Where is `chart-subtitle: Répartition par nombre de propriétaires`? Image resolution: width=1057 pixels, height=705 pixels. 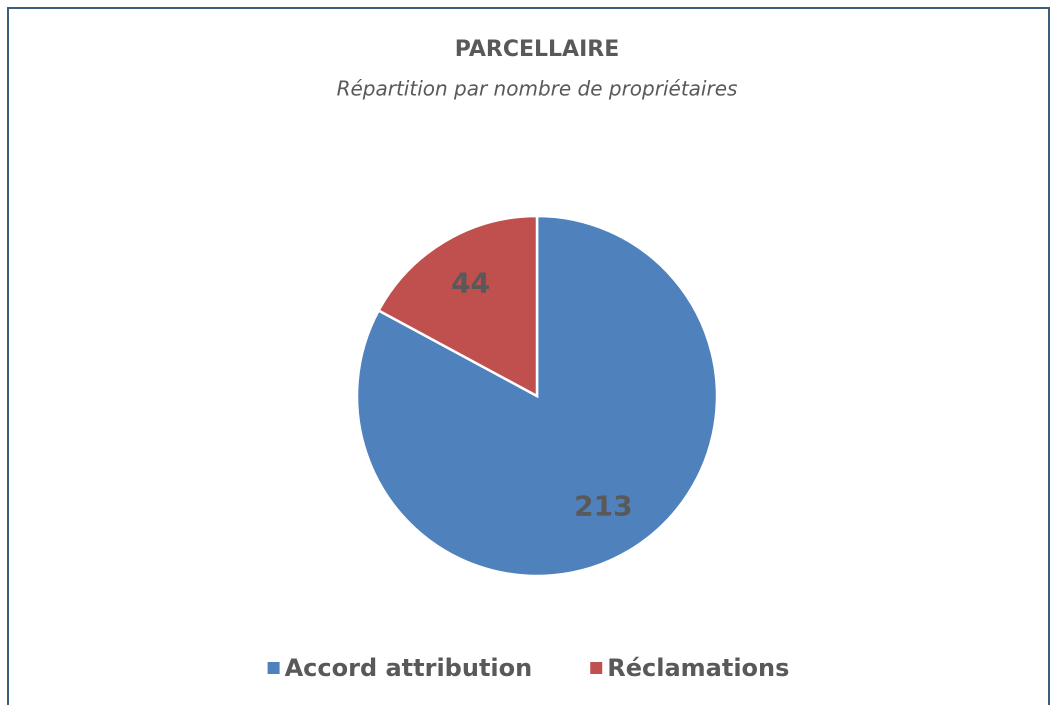
chart-subtitle: Répartition par nombre de propriétaires is located at coordinates (537, 89).